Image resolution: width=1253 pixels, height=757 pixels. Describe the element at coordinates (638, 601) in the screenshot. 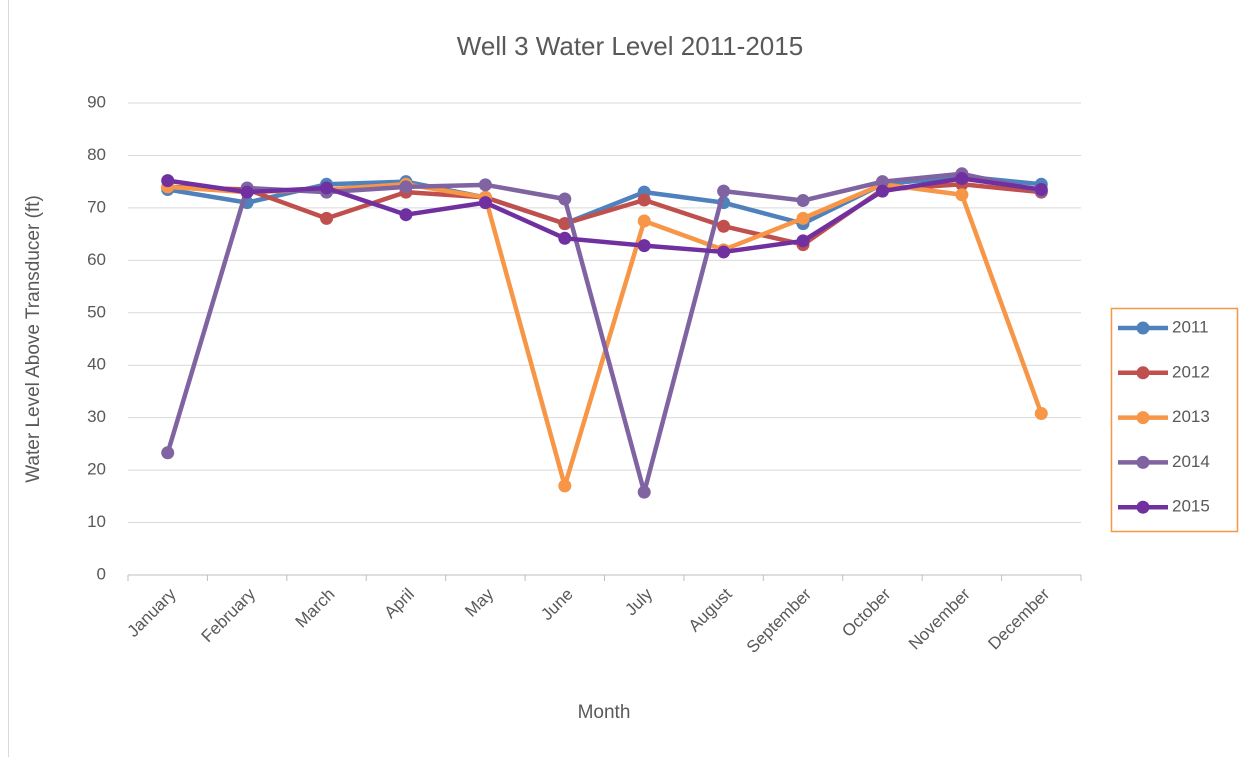

I see `x-tick-label: July` at that location.